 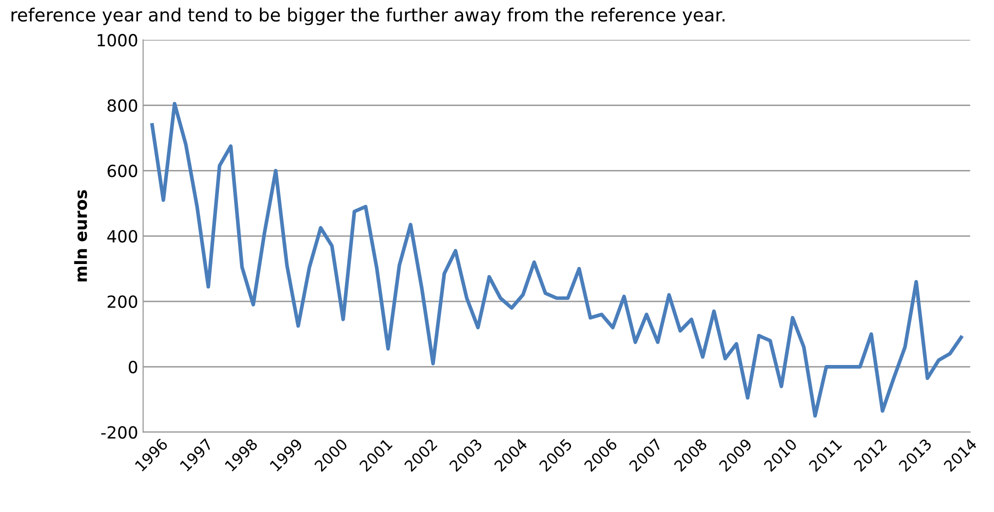 What do you see at coordinates (123, 301) in the screenshot?
I see `y-tick-label: 200` at bounding box center [123, 301].